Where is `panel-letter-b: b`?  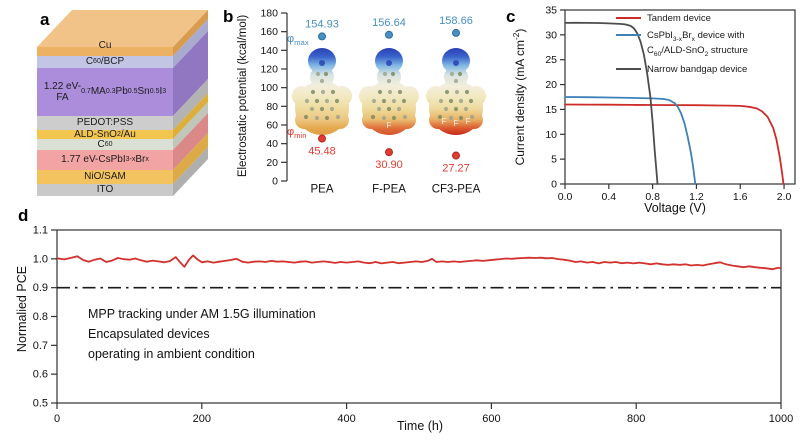
panel-letter-b: b is located at coordinates (228, 16).